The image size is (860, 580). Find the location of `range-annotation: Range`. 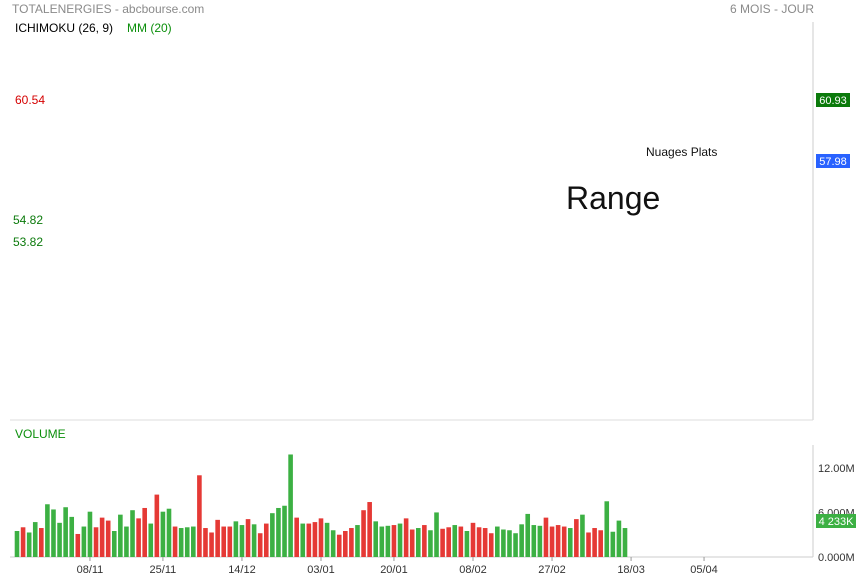

range-annotation: Range is located at coordinates (613, 198).